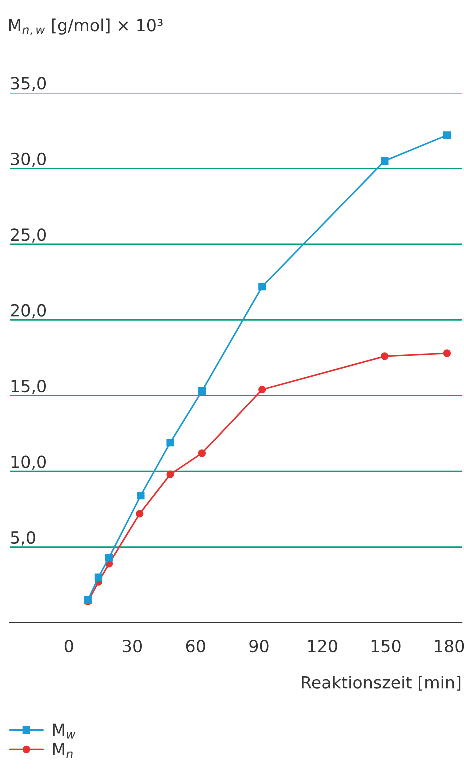 The height and width of the screenshot is (769, 464). Describe the element at coordinates (386, 646) in the screenshot. I see `x-tick-label: 150` at that location.